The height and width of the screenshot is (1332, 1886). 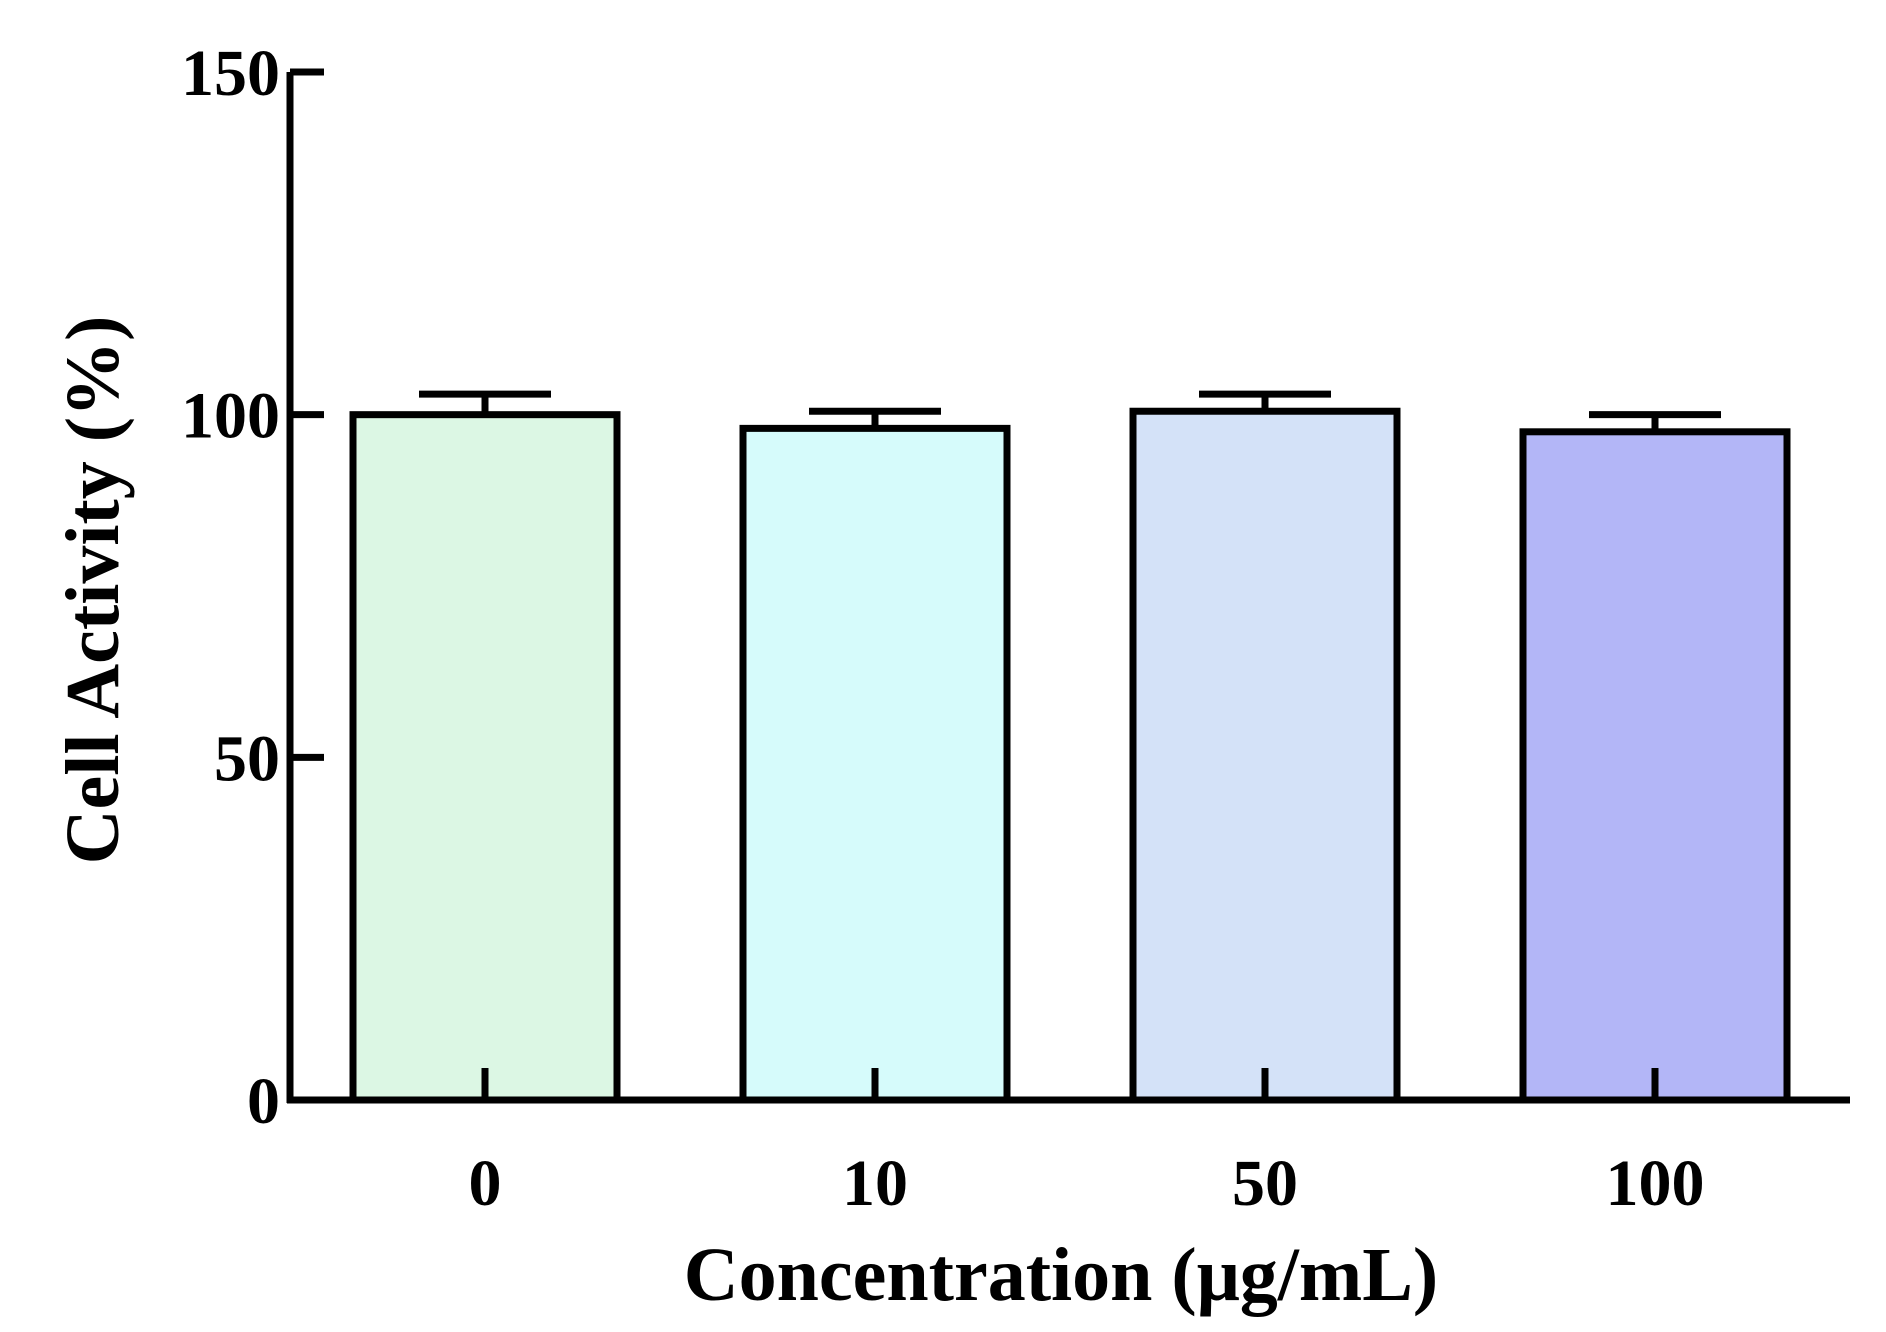 I want to click on y-tick-label: 0, so click(x=263, y=1101).